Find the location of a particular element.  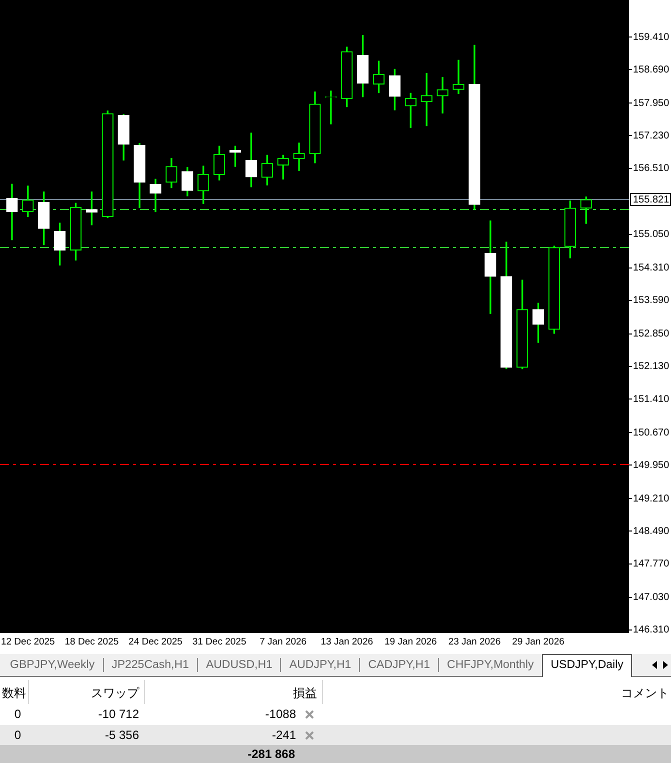

x-tick-label: 19 Jan 2026 is located at coordinates (410, 642).